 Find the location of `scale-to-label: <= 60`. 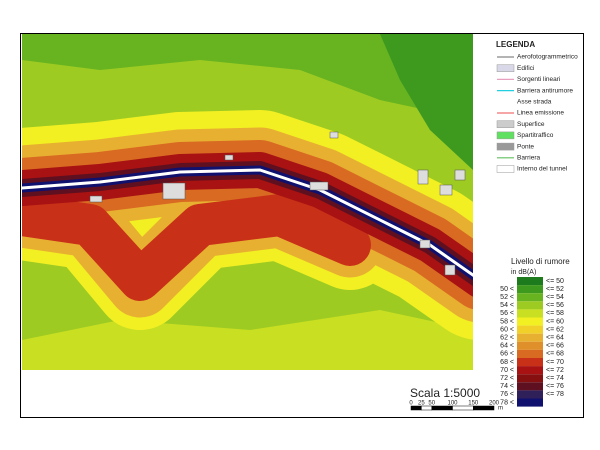

scale-to-label: <= 60 is located at coordinates (555, 321).